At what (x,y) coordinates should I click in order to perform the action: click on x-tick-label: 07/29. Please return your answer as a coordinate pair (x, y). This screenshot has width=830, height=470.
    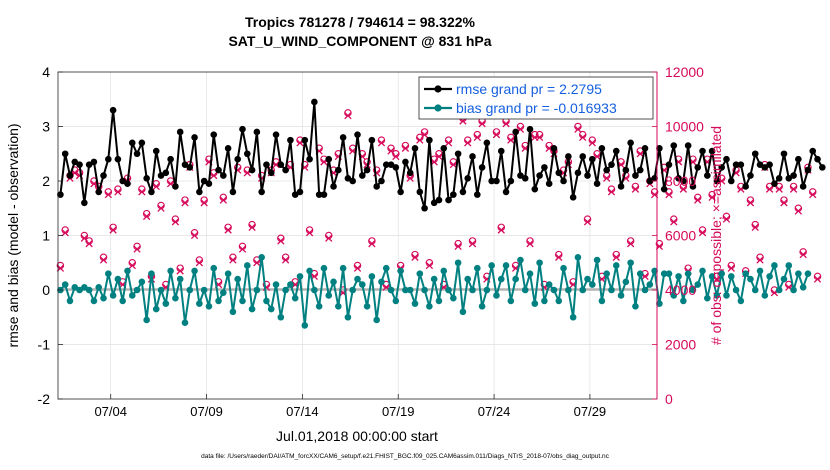
    Looking at the image, I should click on (590, 411).